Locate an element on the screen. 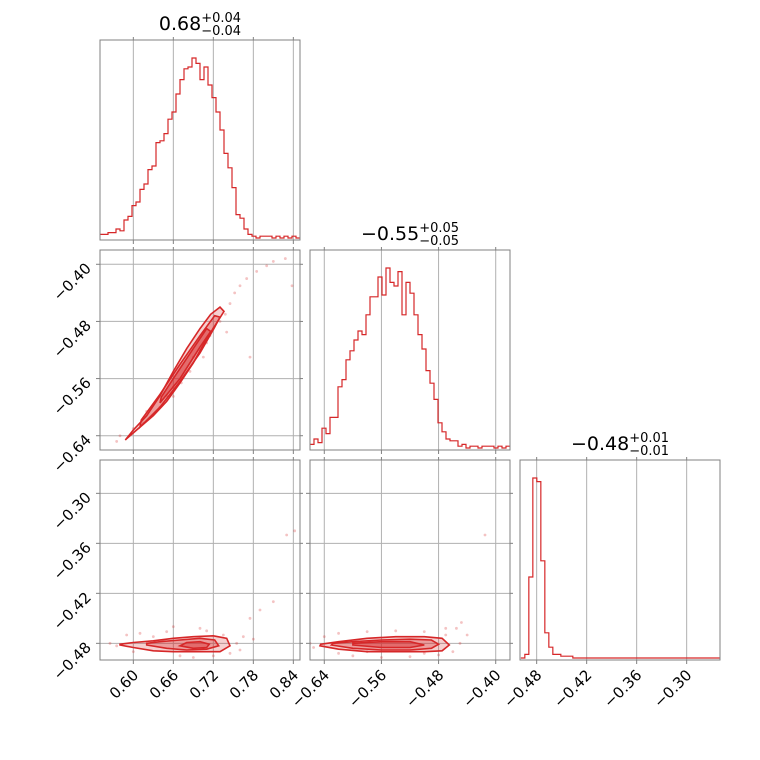 The width and height of the screenshot is (760, 760). title-upper: +0.04 is located at coordinates (221, 18).